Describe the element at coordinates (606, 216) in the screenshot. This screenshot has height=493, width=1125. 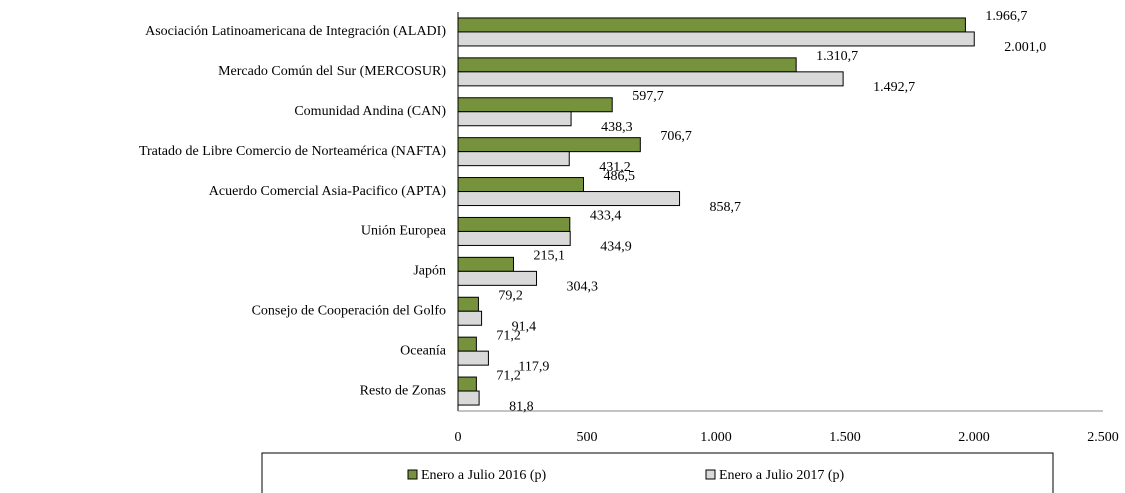
I see `value-label: 433,4` at that location.